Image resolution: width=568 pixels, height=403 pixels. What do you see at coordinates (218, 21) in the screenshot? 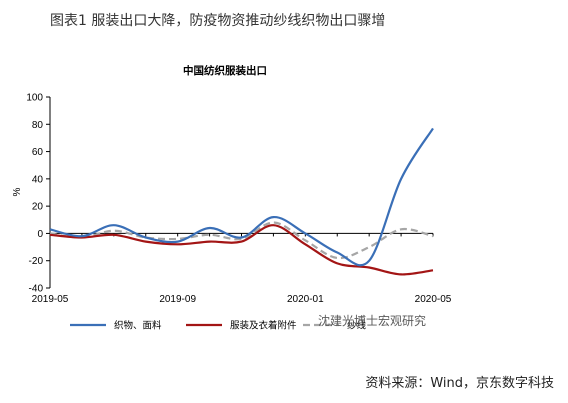
I see `figure-title: 图表1 服装出口大降，防疫物资推动纱线织物出口骤增` at bounding box center [218, 21].